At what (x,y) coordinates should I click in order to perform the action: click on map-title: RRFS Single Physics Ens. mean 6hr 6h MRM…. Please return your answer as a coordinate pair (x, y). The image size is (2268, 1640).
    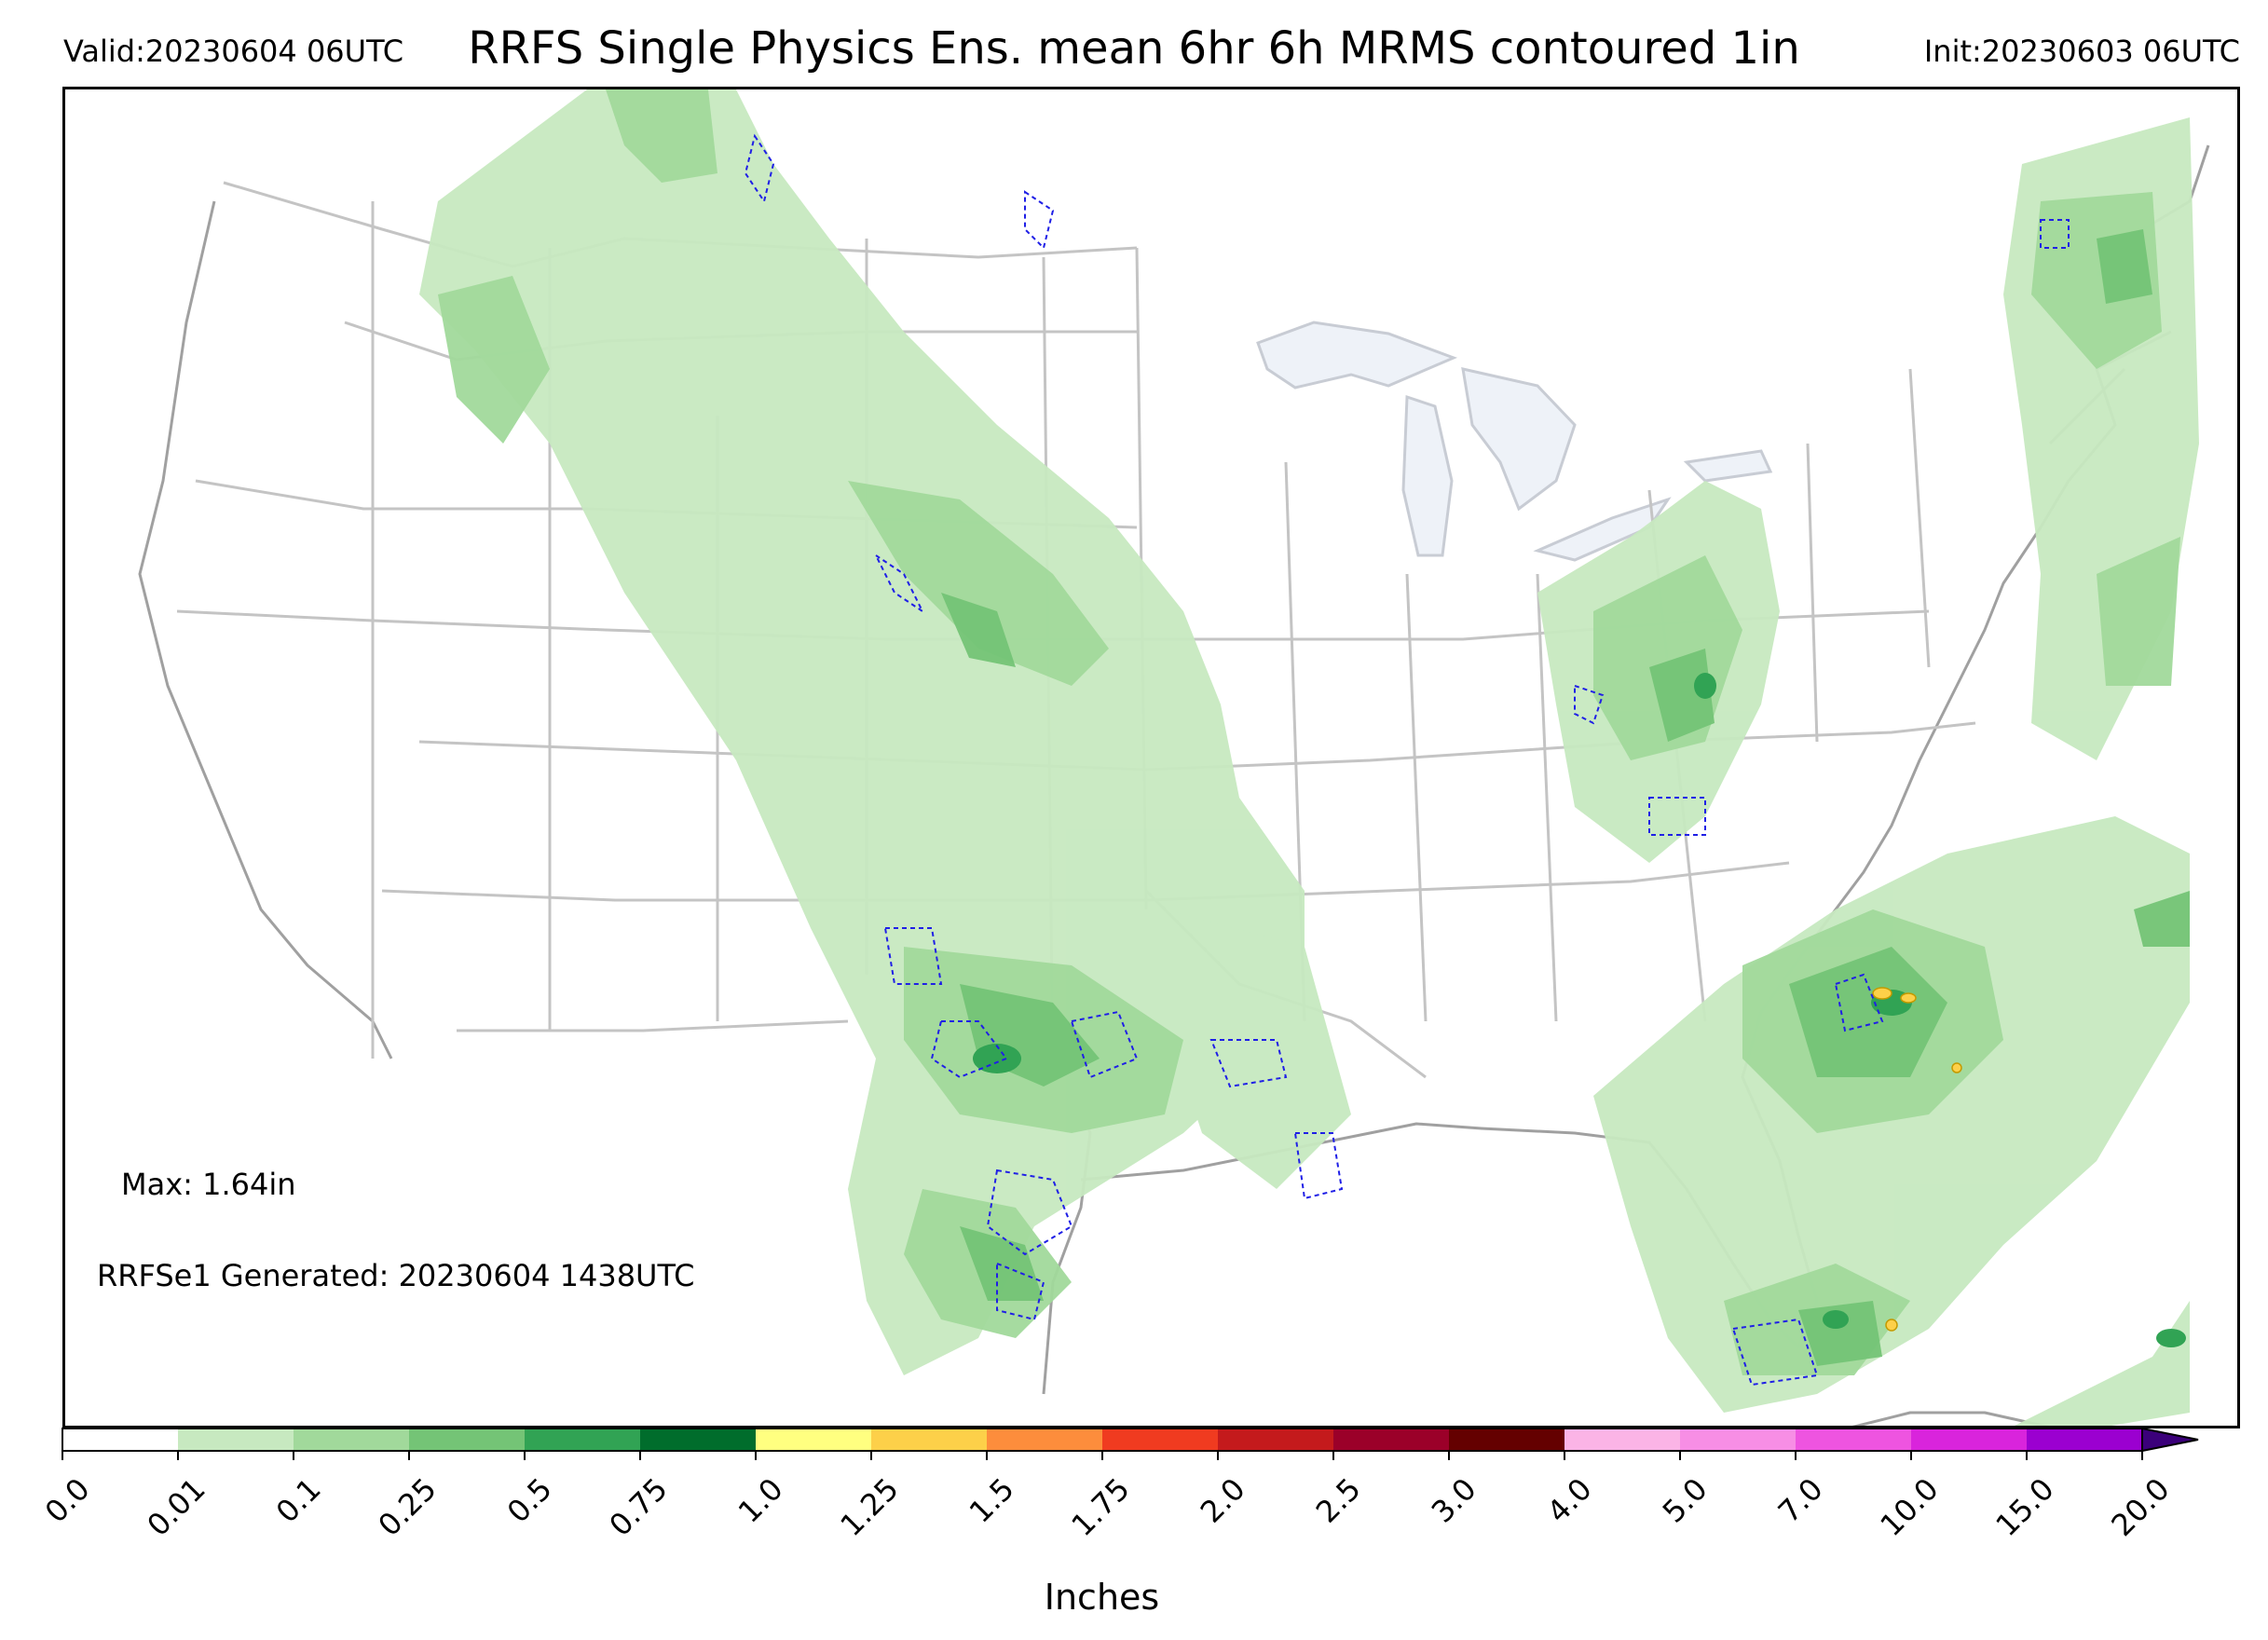
    Looking at the image, I should click on (1134, 48).